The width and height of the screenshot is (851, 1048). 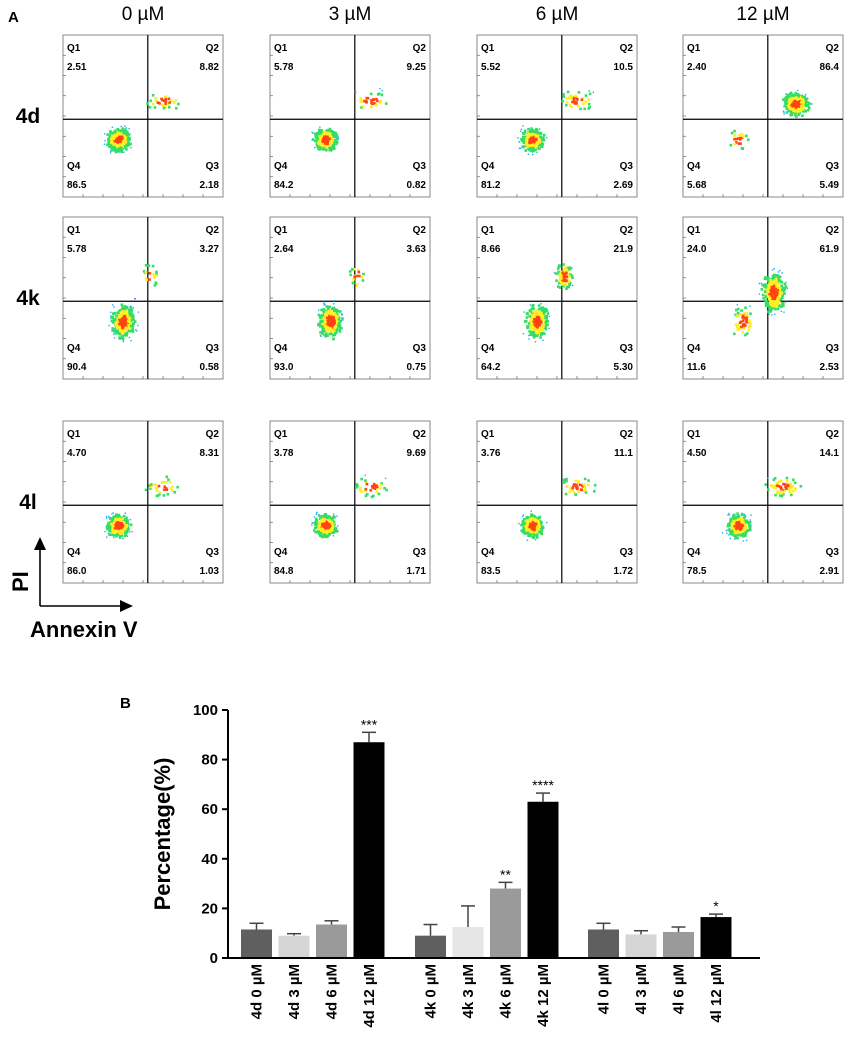 I want to click on x-tick-label: 4l 12 µM, so click(x=716, y=993).